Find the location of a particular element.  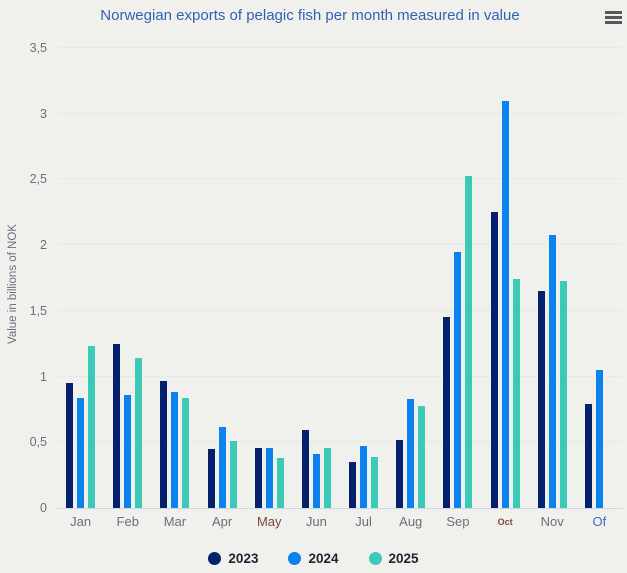

x-axis-label-sep: Sep is located at coordinates (458, 521).